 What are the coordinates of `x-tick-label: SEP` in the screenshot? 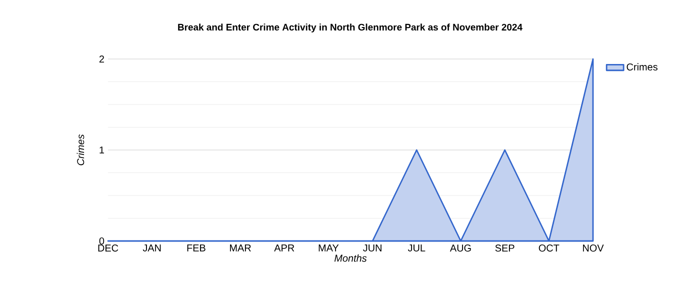 It's located at (504, 248).